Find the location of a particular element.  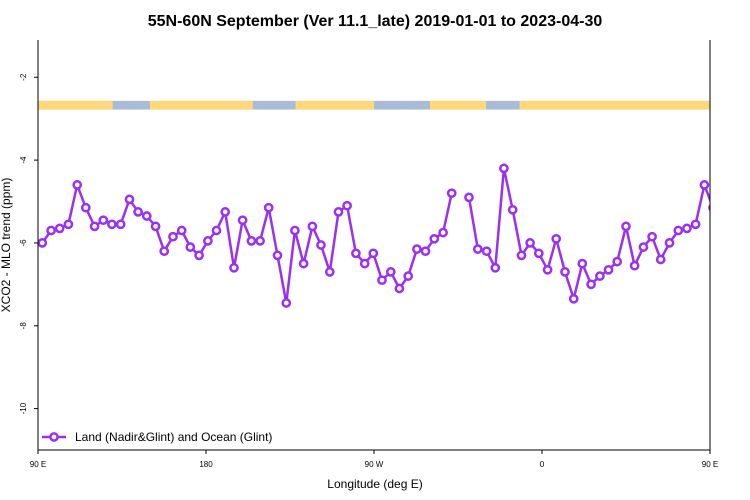

series-line is located at coordinates (247, 244).